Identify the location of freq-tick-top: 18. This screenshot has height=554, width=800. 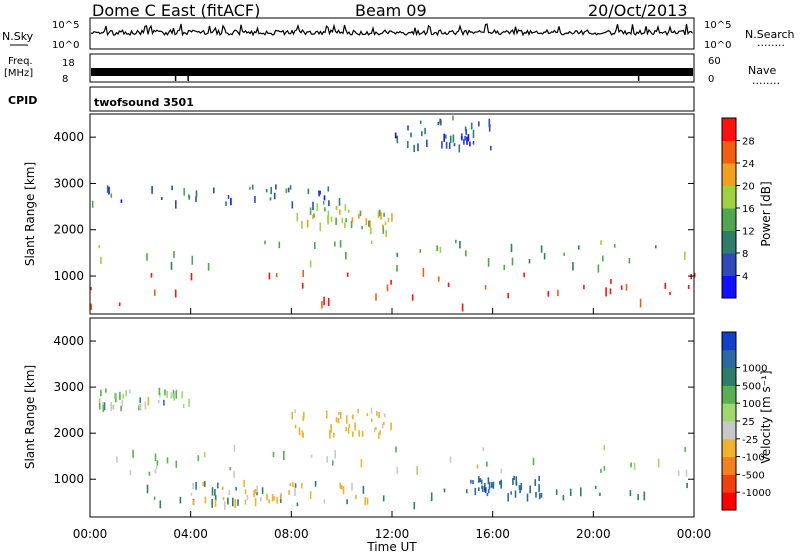
(68, 63).